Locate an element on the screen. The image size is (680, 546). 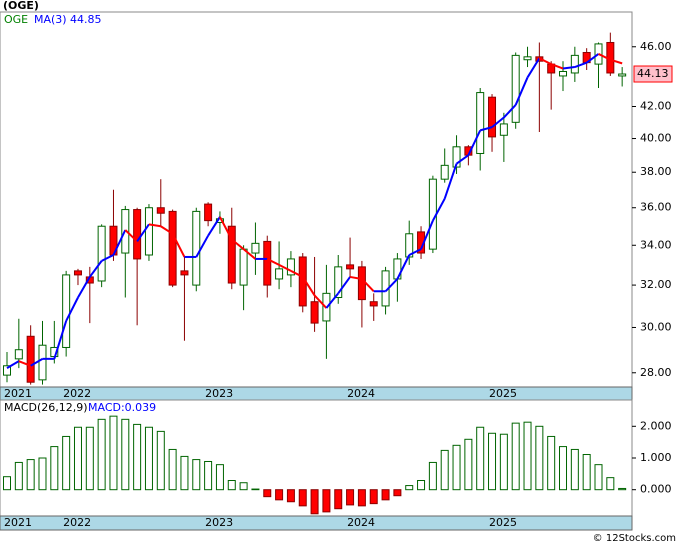
y-tick-label: 28.00 is located at coordinates (656, 372).